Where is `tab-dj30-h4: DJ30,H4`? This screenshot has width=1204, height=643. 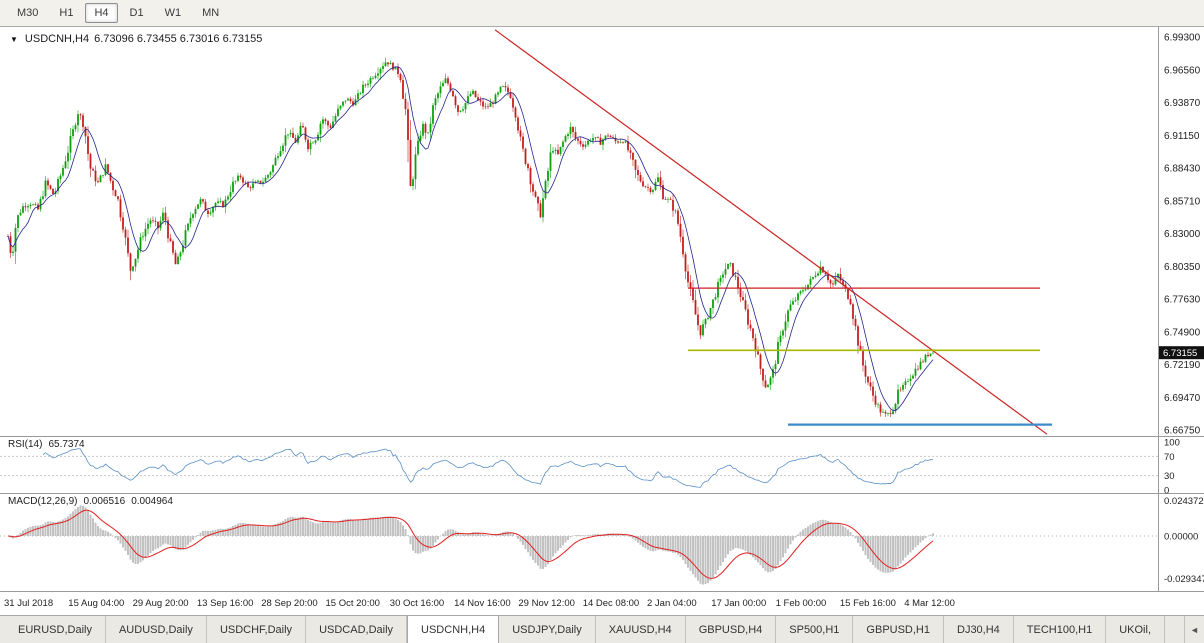 tab-dj30-h4: DJ30,H4 is located at coordinates (979, 629).